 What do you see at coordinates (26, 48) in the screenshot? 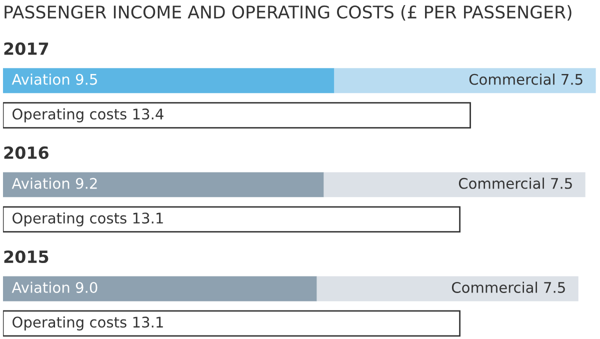
I see `y-tick-label: 2017` at bounding box center [26, 48].